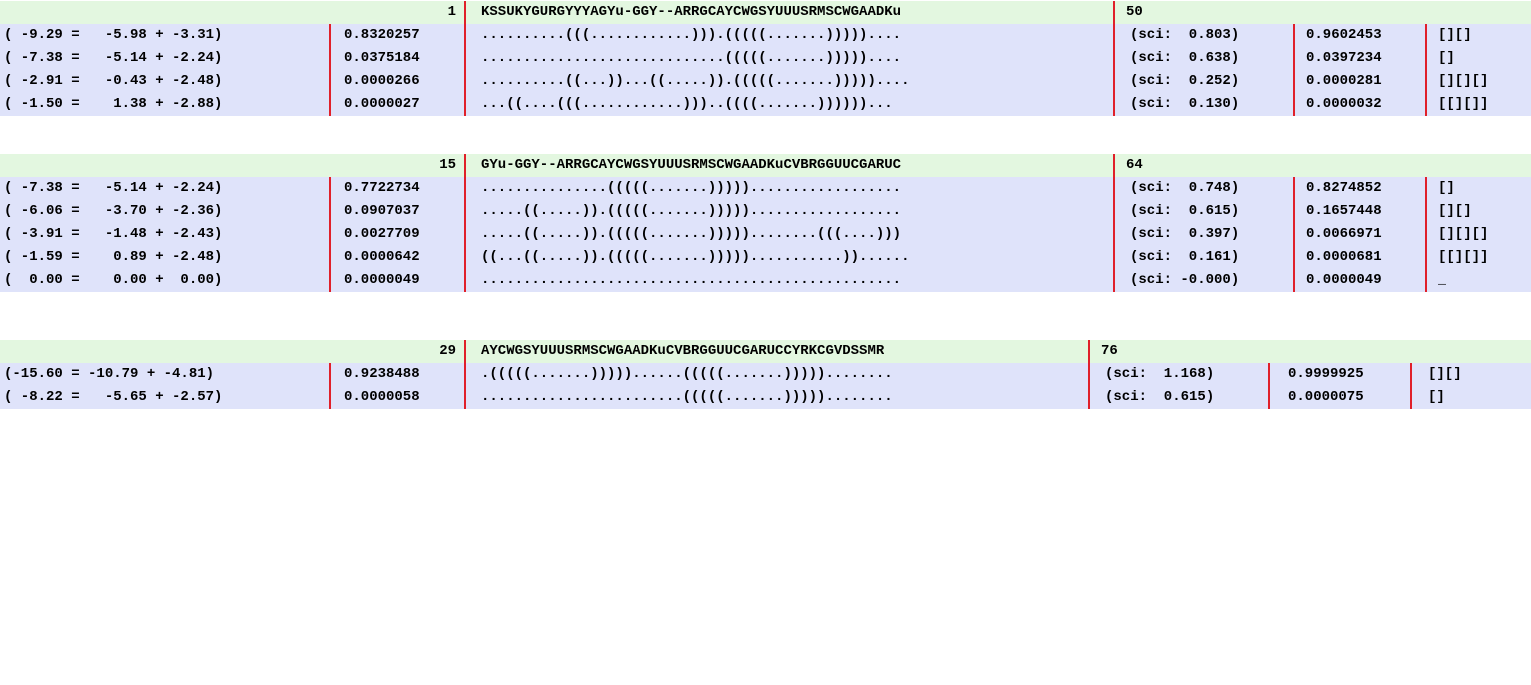  I want to click on probability: 0.0000266, so click(382, 81).